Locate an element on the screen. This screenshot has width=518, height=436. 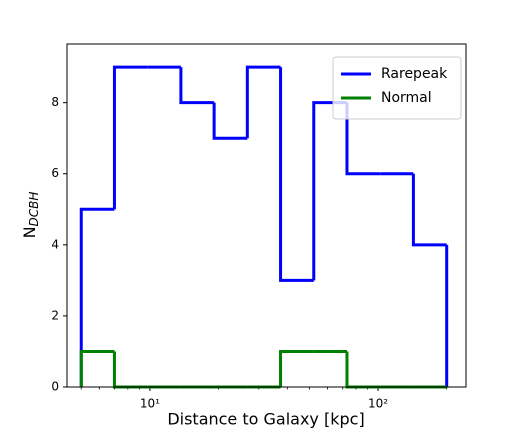
y-tick-label: 6 is located at coordinates (55, 173).